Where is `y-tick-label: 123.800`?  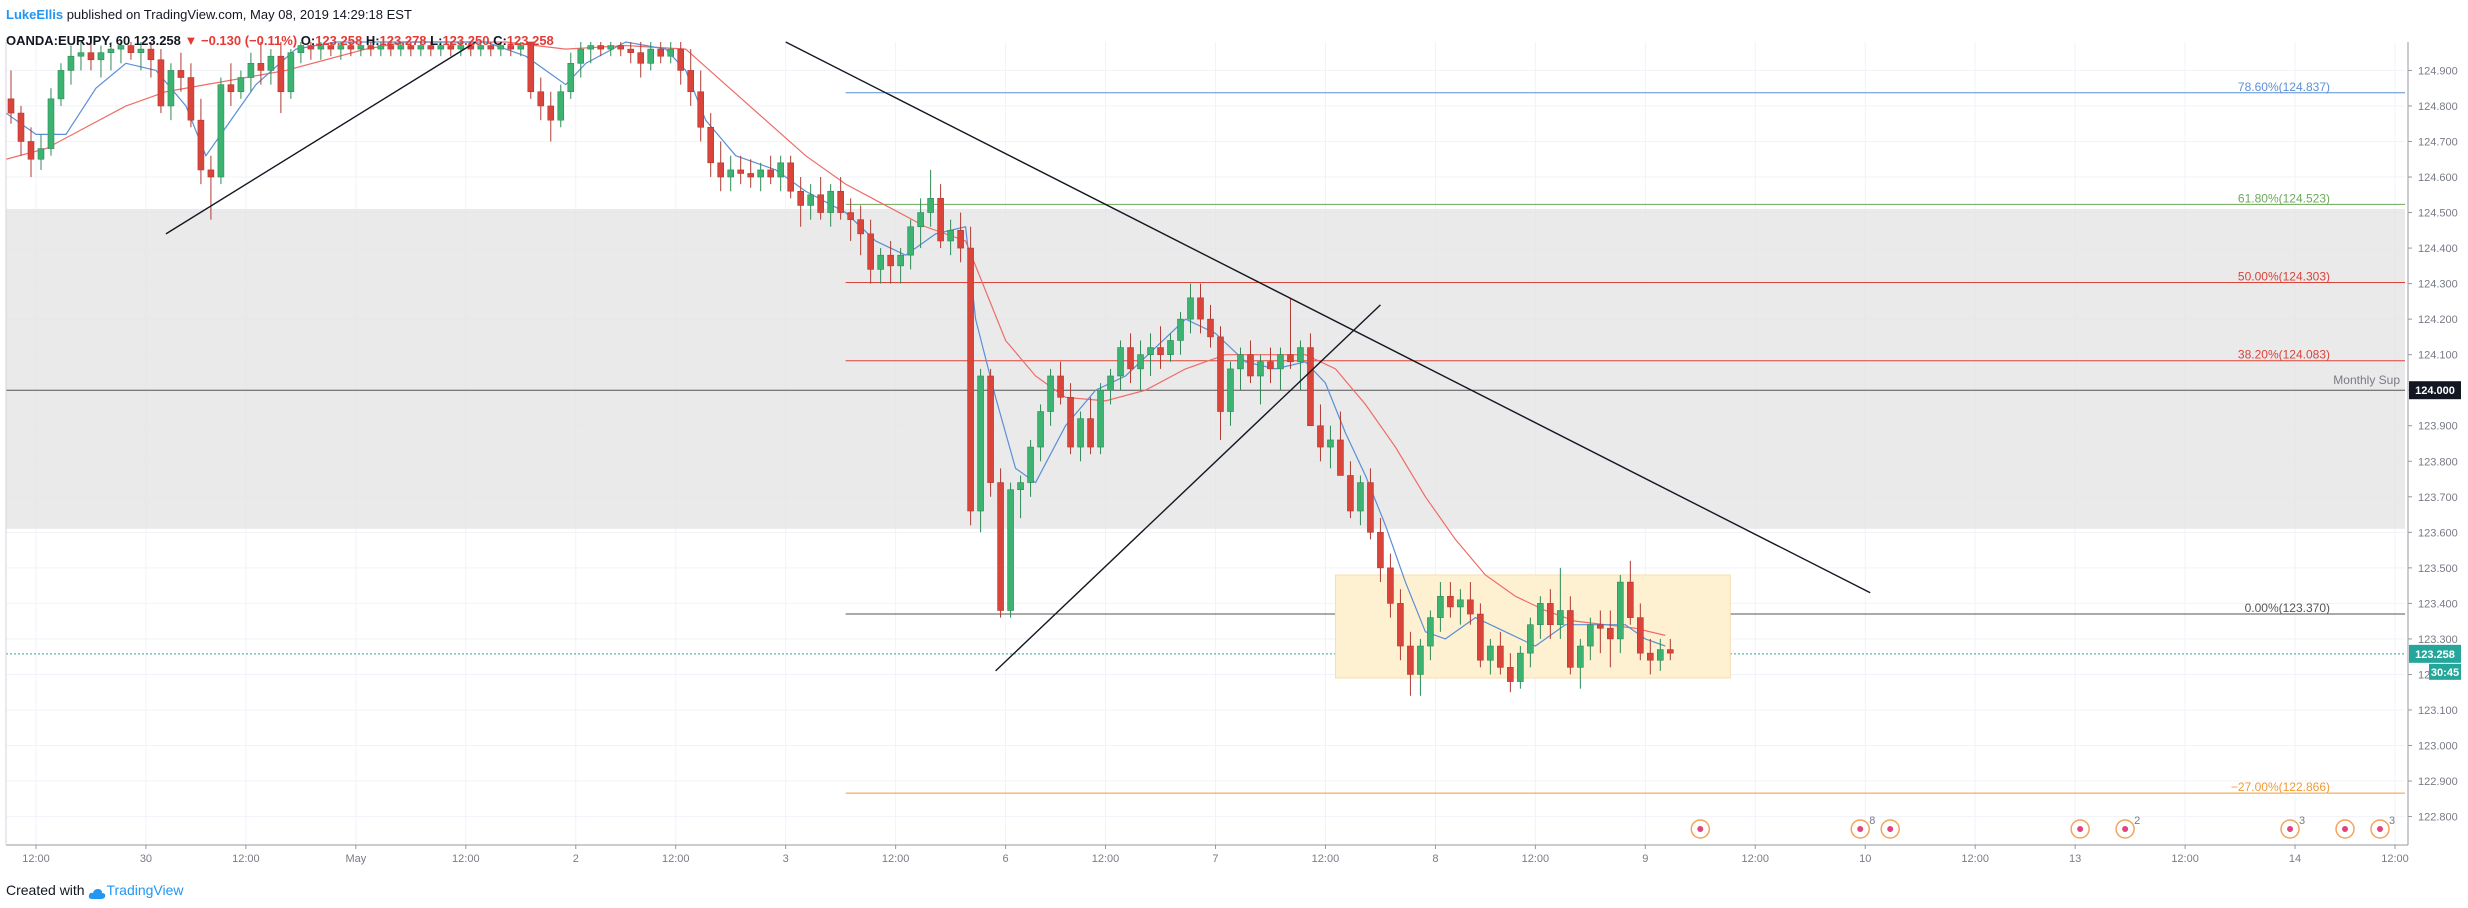
y-tick-label: 123.800 is located at coordinates (2438, 462).